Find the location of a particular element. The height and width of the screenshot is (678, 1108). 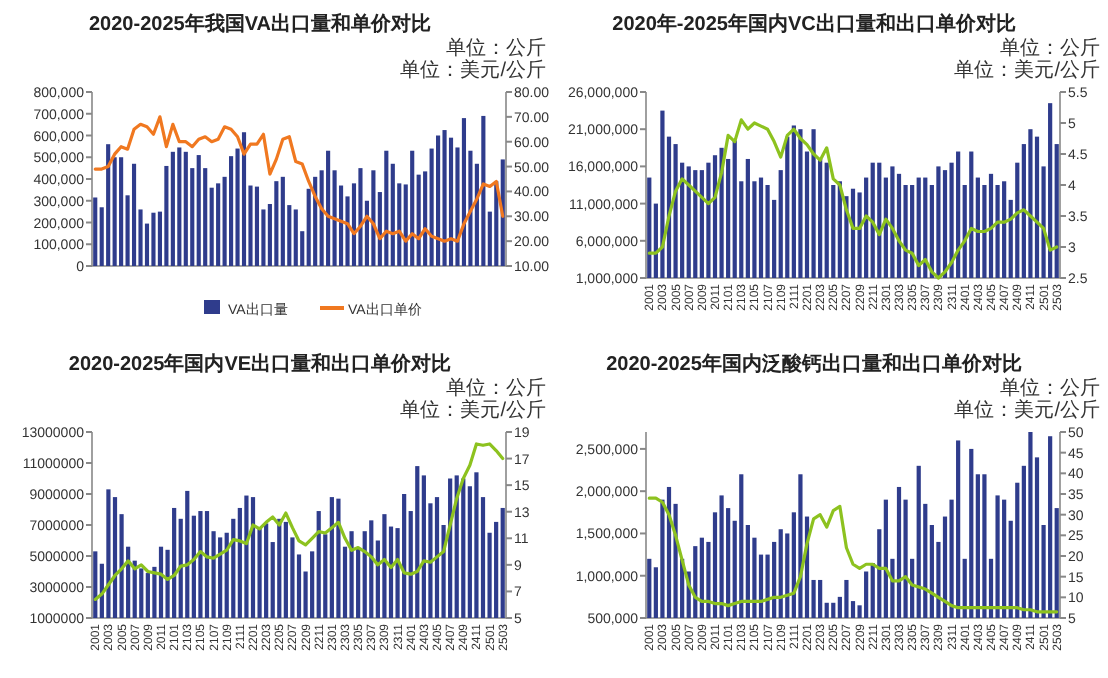

chart-title: 2020年-2025年国内VC出口量和出口单价对比 is located at coordinates (814, 24).